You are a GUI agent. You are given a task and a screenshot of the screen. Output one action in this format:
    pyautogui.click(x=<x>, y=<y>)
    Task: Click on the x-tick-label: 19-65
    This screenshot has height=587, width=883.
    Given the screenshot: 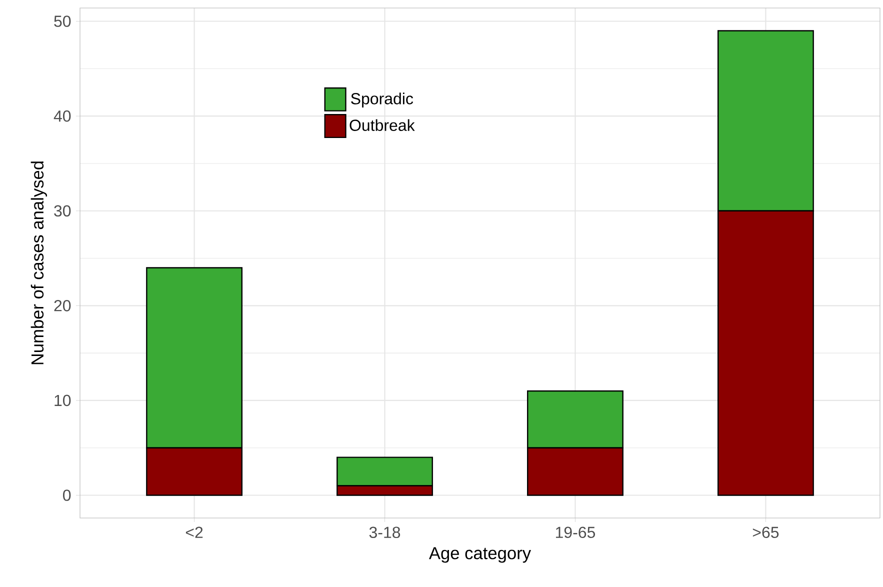 What is the action you would take?
    pyautogui.click(x=576, y=532)
    